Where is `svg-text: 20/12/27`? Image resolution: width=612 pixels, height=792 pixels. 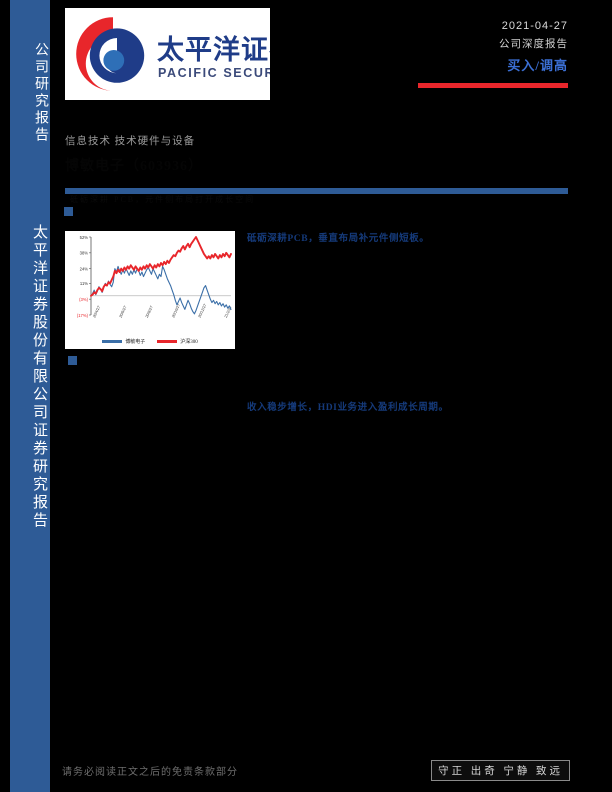 svg-text: 20/12/27 is located at coordinates (203, 310).